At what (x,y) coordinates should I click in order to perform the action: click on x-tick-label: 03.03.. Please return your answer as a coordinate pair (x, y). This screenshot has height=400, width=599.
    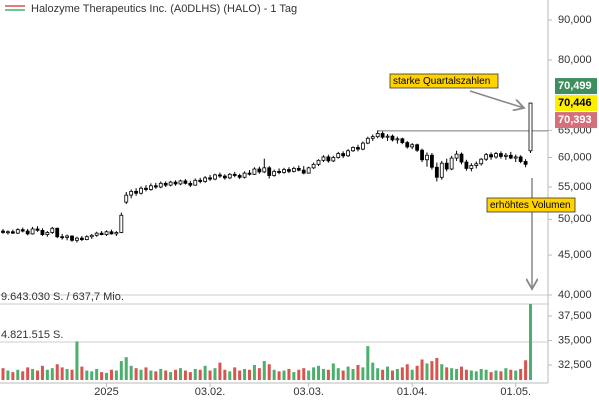
    Looking at the image, I should click on (308, 392).